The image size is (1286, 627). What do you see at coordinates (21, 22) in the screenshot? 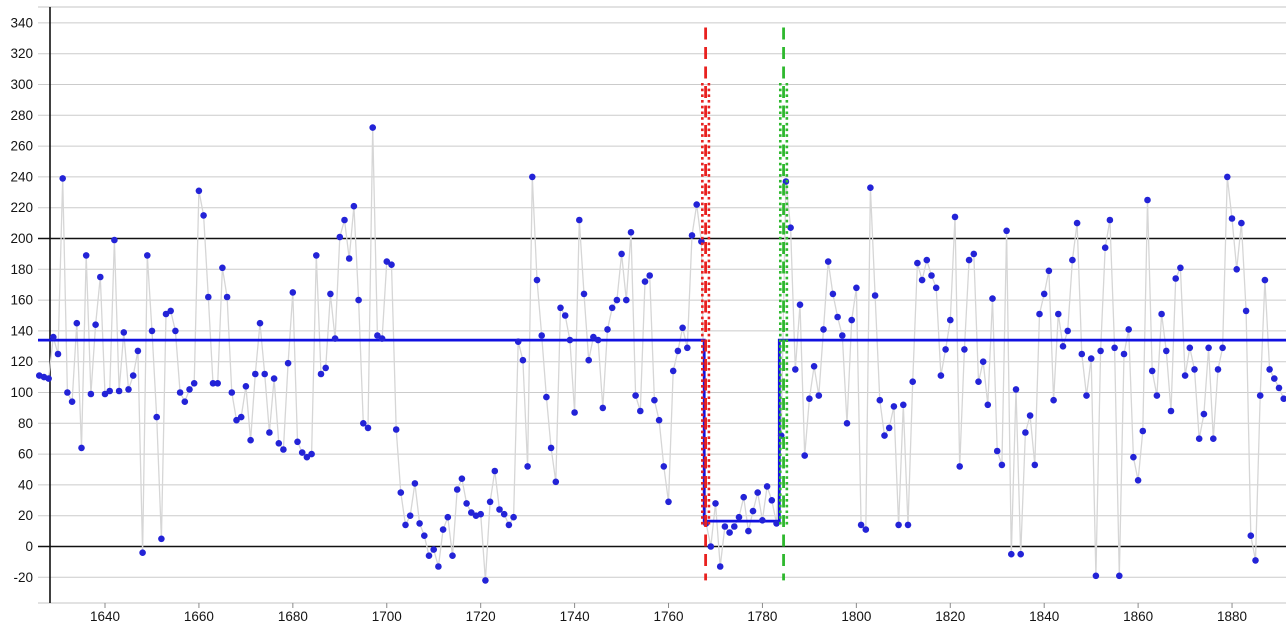
I see `y-tick-label-340: 340` at bounding box center [21, 22].